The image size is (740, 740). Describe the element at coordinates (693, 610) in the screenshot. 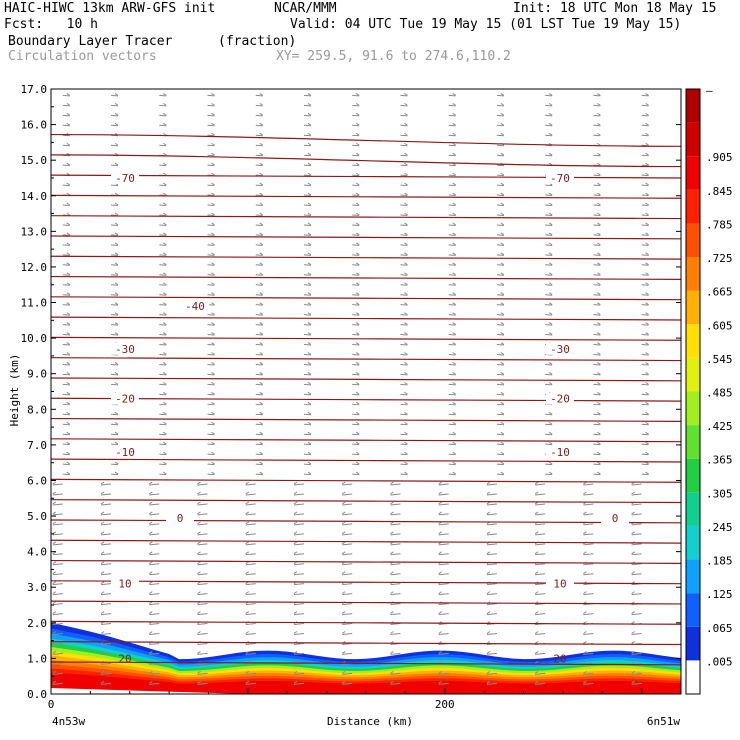

I see `colorbar-swatch` at that location.